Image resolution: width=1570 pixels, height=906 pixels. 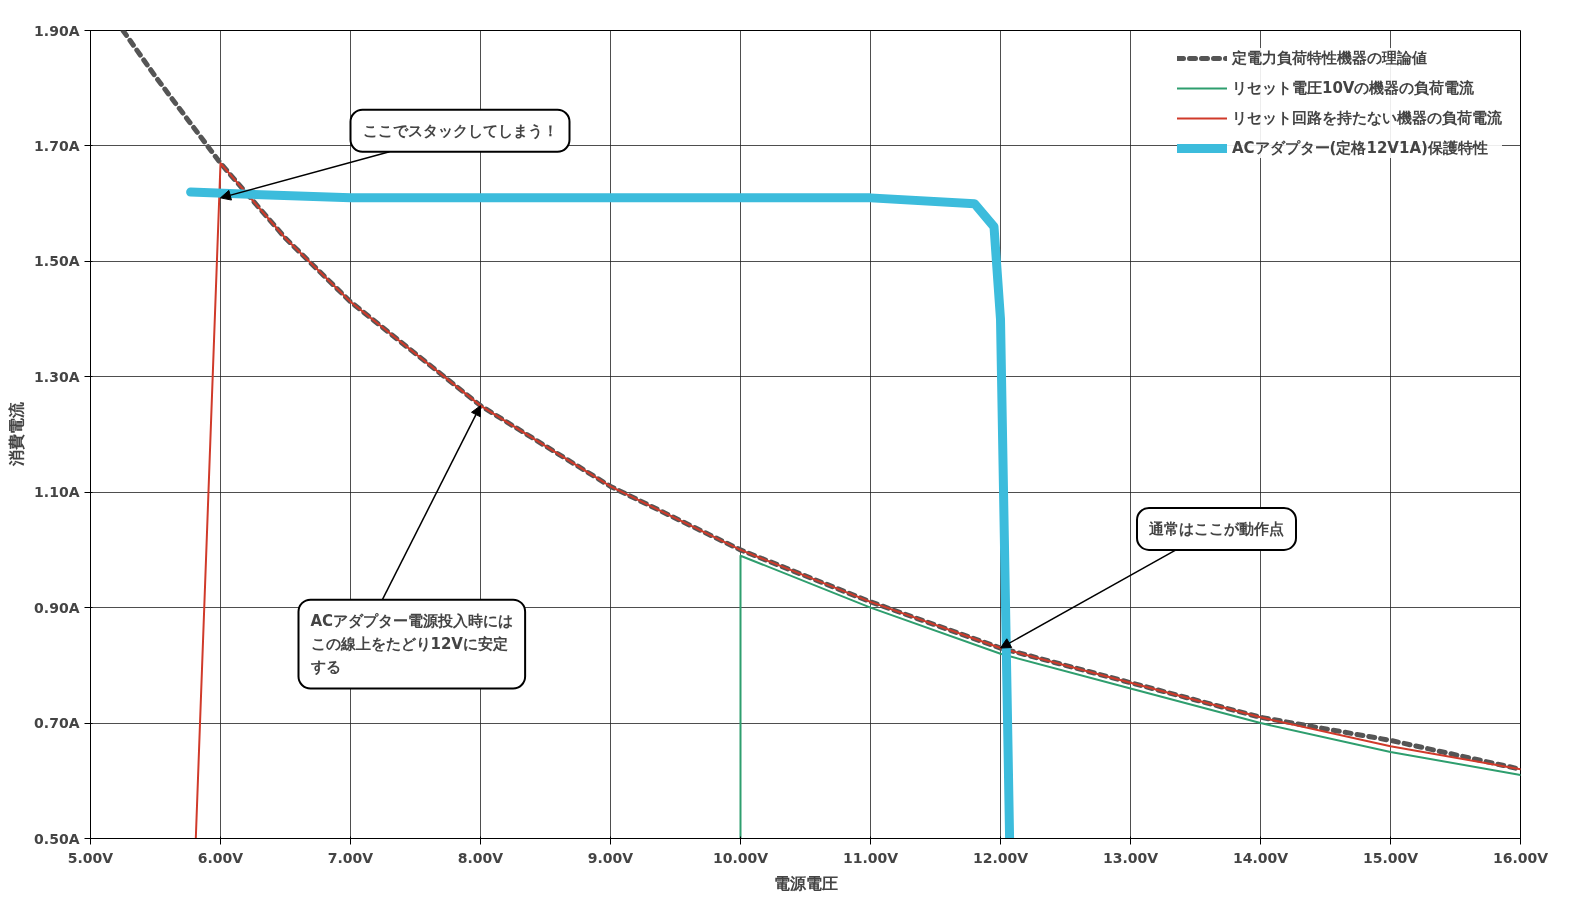 I want to click on y-axis-title: 消費電流, so click(x=17, y=434).